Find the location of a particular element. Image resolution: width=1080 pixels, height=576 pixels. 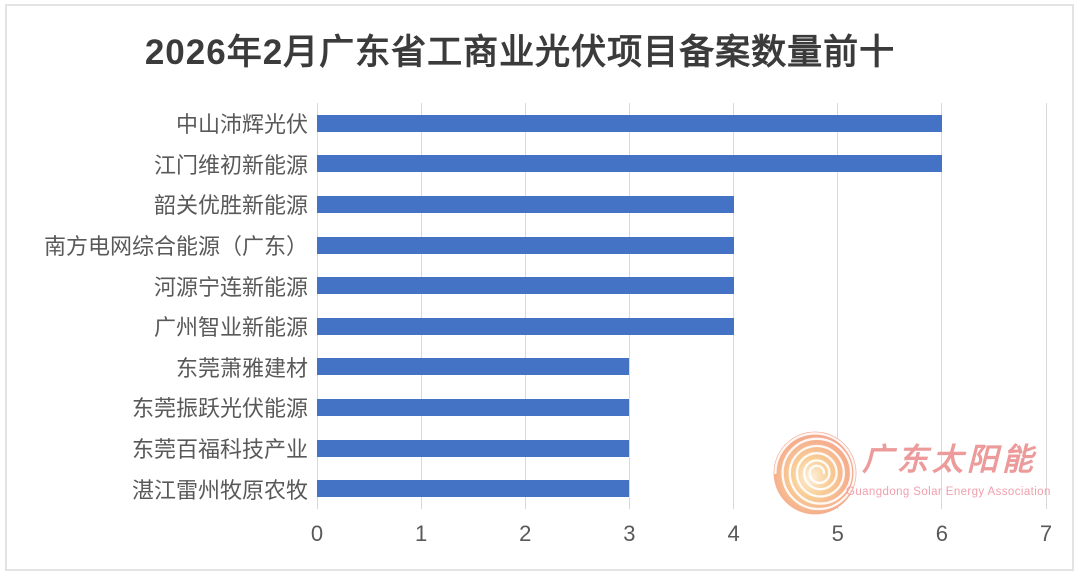

solar-swirl-icon is located at coordinates (815, 473).